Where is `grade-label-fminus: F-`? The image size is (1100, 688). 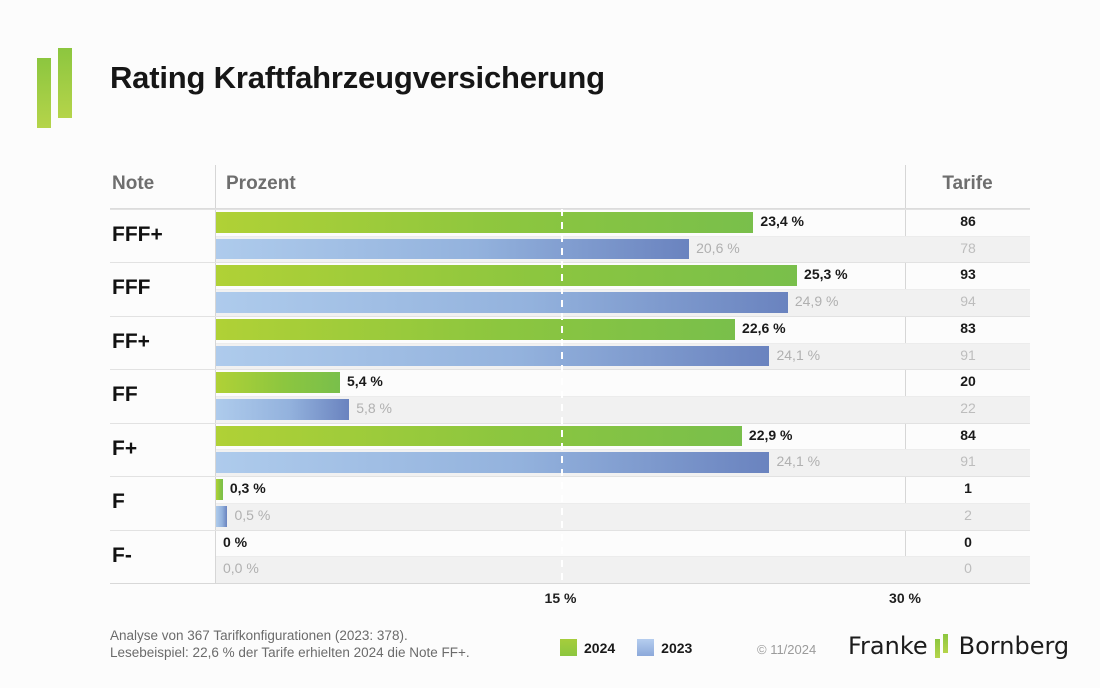 grade-label-fminus: F- is located at coordinates (122, 555).